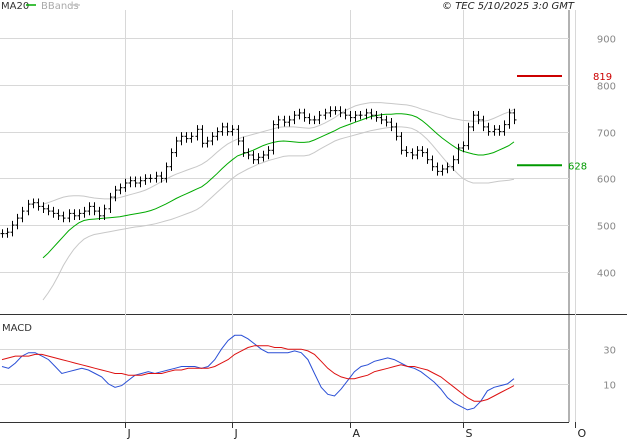  What do you see at coordinates (577, 166) in the screenshot?
I see `support-label: 628` at bounding box center [577, 166].